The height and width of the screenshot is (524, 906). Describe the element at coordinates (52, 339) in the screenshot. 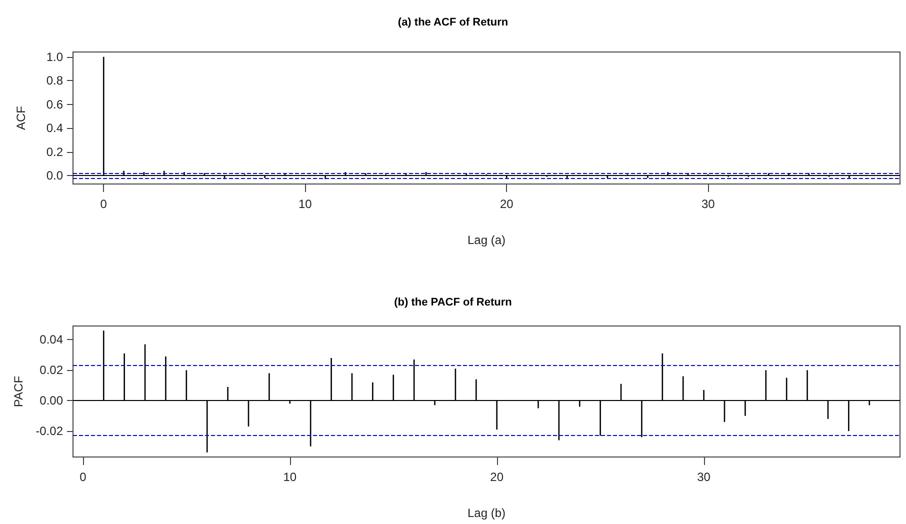

I see `y-tick-label: 0.04` at that location.